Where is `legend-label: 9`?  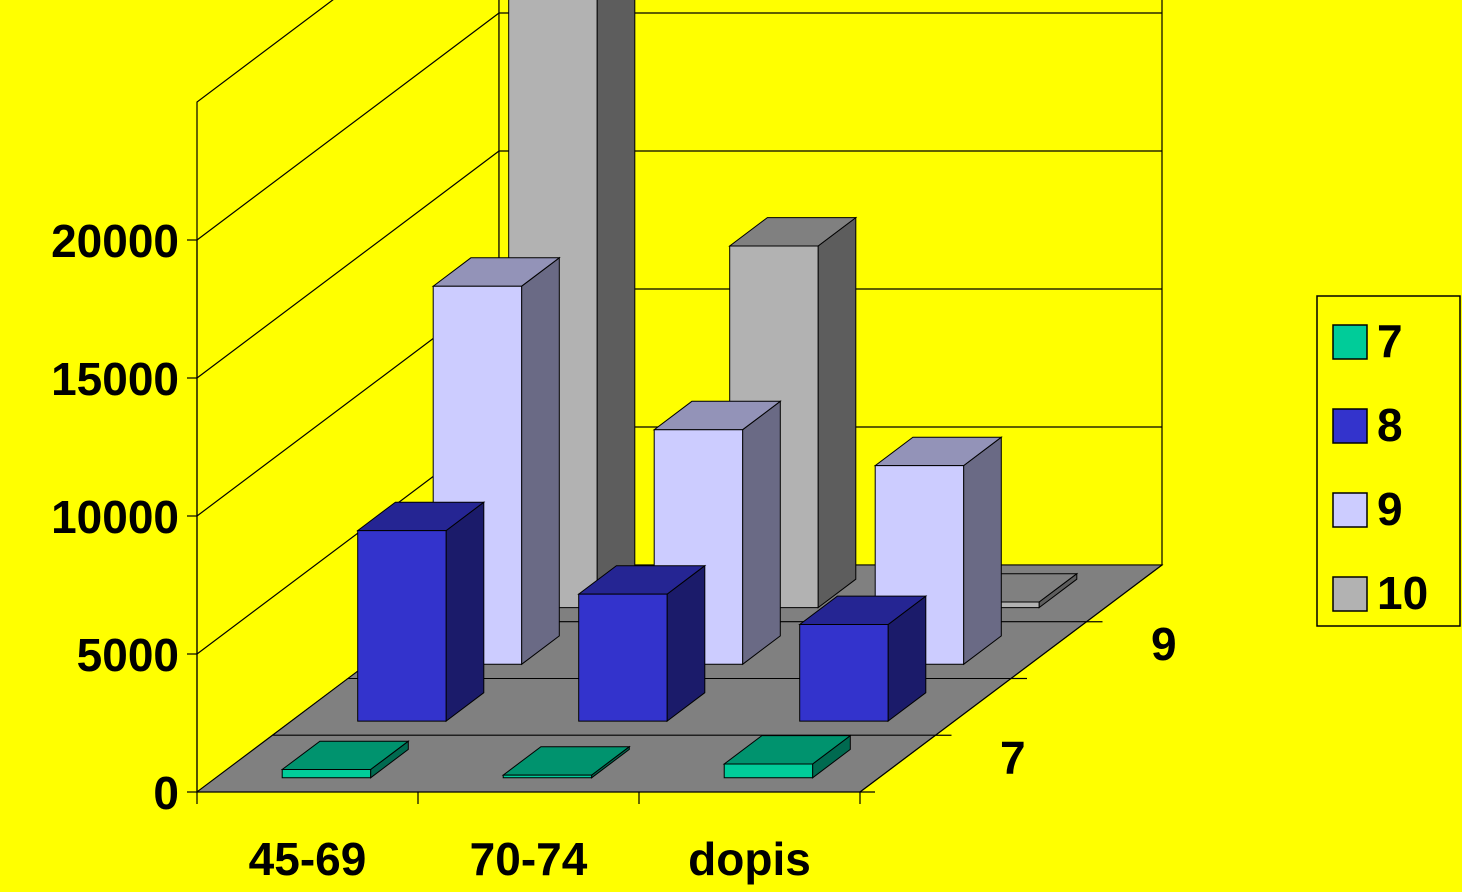 legend-label: 9 is located at coordinates (1390, 509).